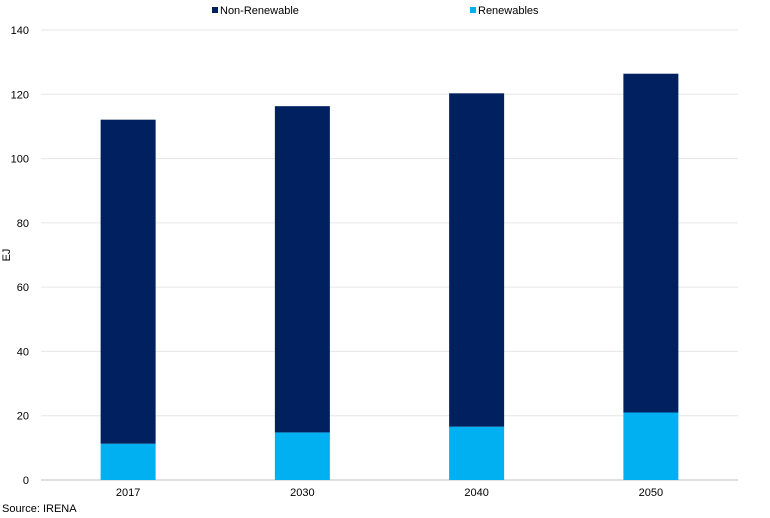 This screenshot has height=518, width=770. I want to click on x-tick-label: 2030, so click(302, 493).